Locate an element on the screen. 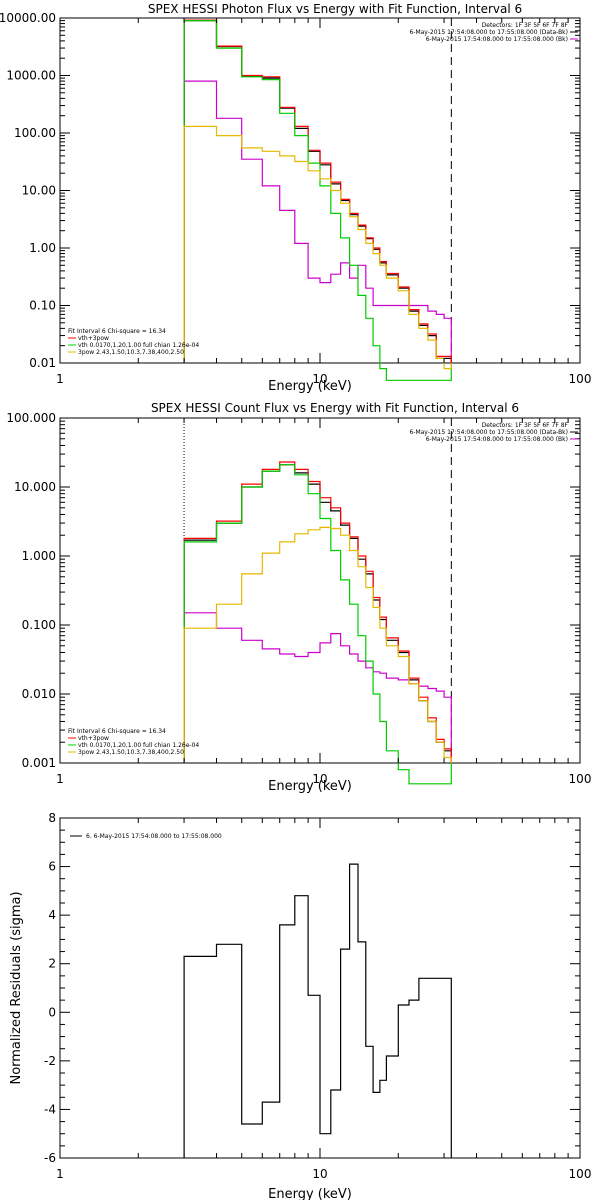 Image resolution: width=600 pixels, height=1200 pixels. y-tick-label: 8 is located at coordinates (52, 818).